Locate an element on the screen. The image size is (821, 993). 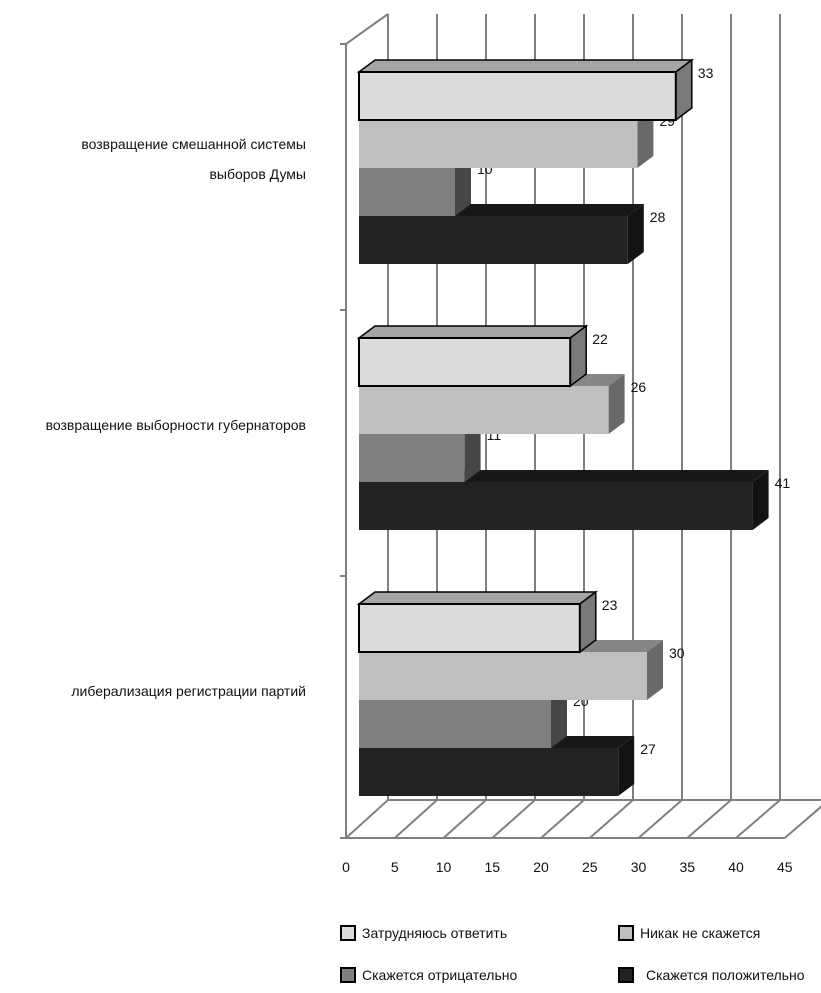
side-wall-top is located at coordinates (367, 29).